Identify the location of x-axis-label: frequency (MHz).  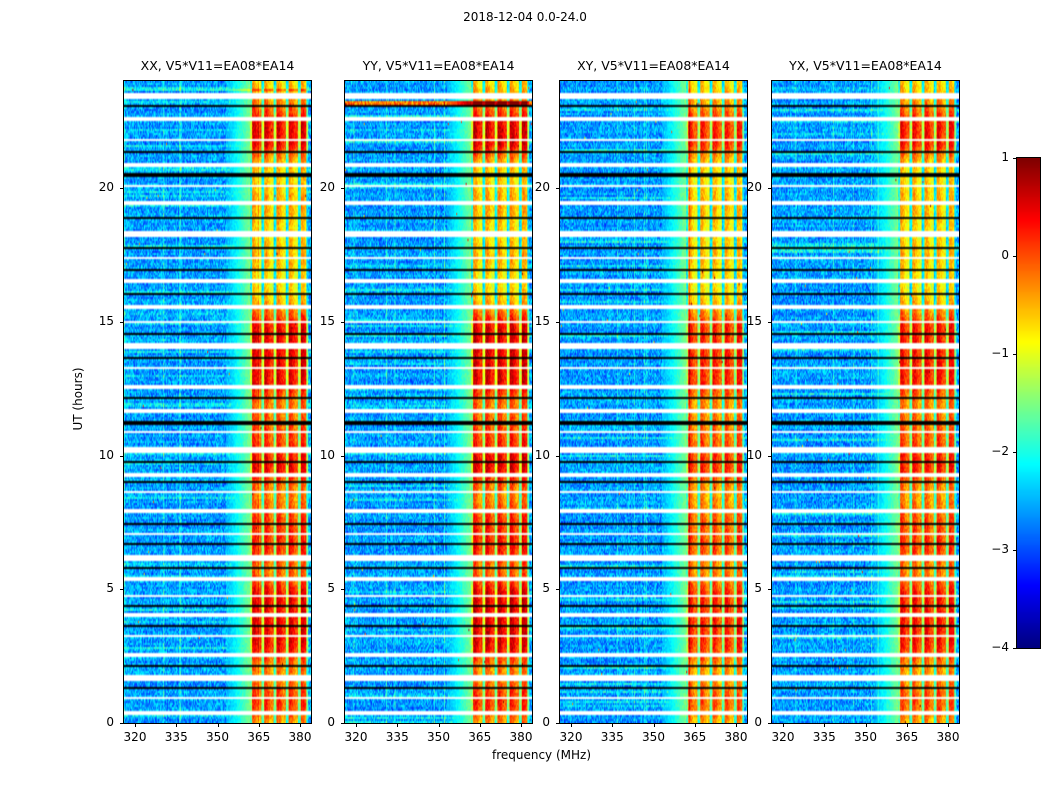
(541, 755).